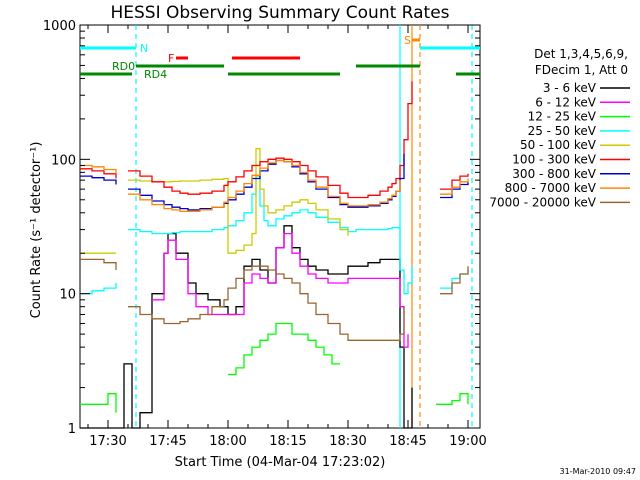 This screenshot has height=480, width=640. I want to click on legend-entry-label: 25 - 50 keV, so click(562, 131).